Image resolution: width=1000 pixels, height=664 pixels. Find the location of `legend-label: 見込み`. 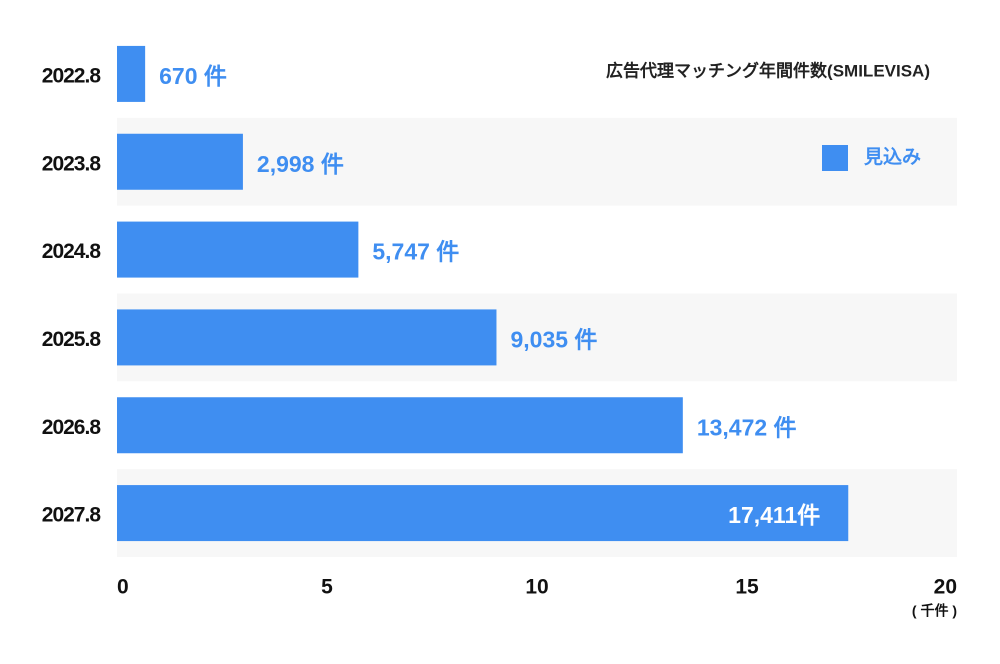

legend-label: 見込み is located at coordinates (892, 157).